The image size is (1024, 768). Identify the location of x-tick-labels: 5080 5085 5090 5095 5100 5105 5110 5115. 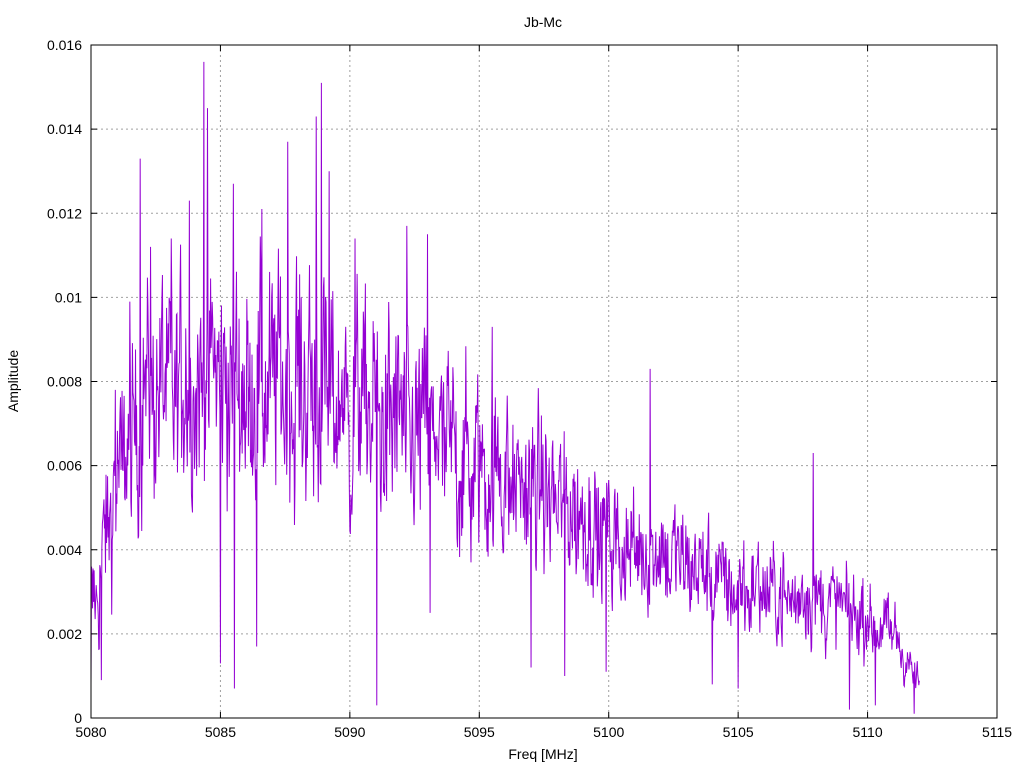
(543, 732).